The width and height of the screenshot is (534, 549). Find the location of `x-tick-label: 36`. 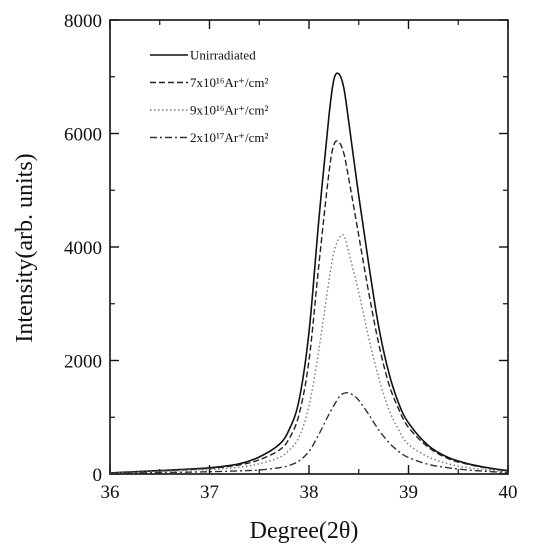

x-tick-label: 36 is located at coordinates (110, 492).